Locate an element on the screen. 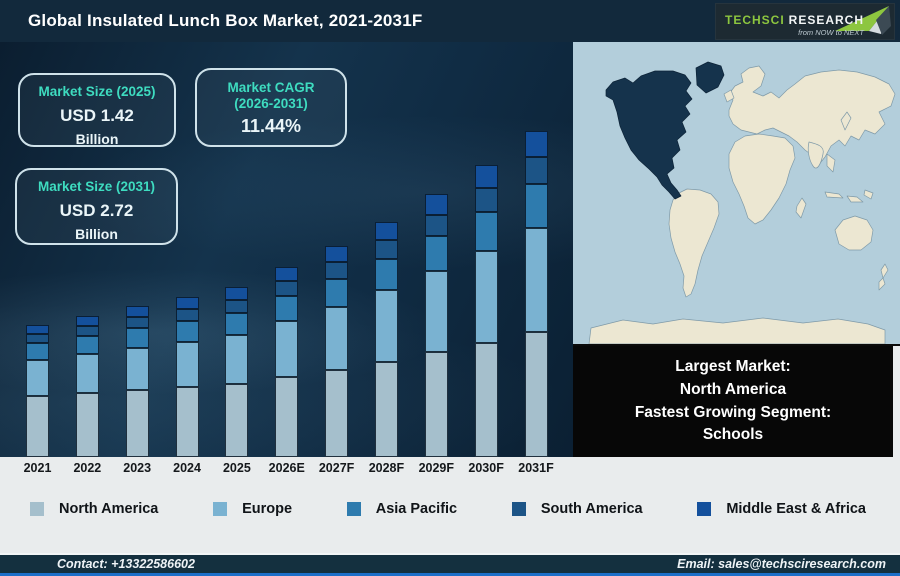 The image size is (900, 576). techsci-logo: TechSci Research from NOW to NEXT is located at coordinates (805, 21).